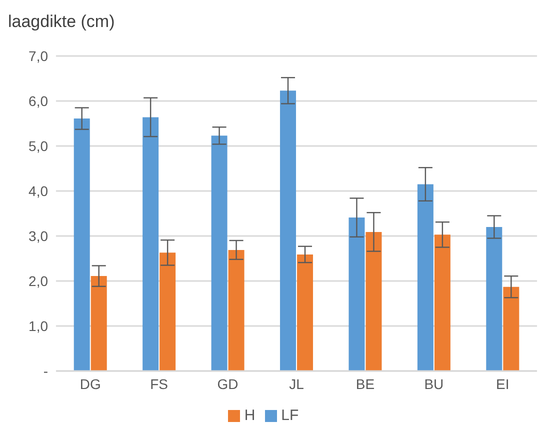 This screenshot has width=541, height=430. Describe the element at coordinates (61, 22) in the screenshot. I see `y-axis-title: laagdikte (cm)` at that location.